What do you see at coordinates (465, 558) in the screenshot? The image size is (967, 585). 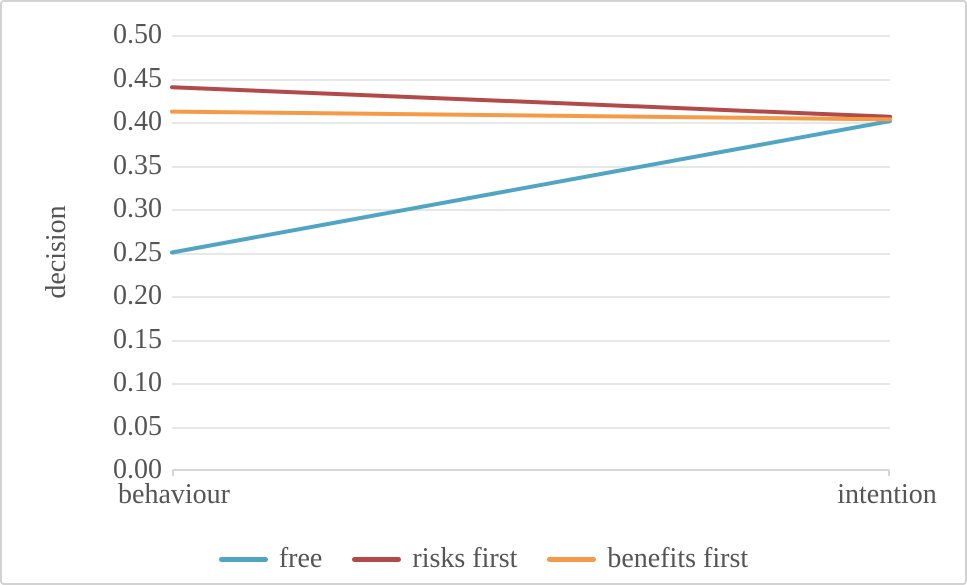 I see `legend-label-risks-first: risks first` at bounding box center [465, 558].